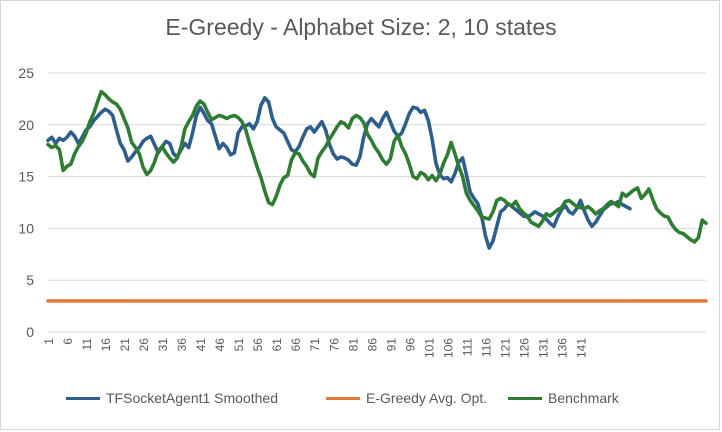  Describe the element at coordinates (83, 398) in the screenshot. I see `legend-swatch-tfsocketagent` at that location.